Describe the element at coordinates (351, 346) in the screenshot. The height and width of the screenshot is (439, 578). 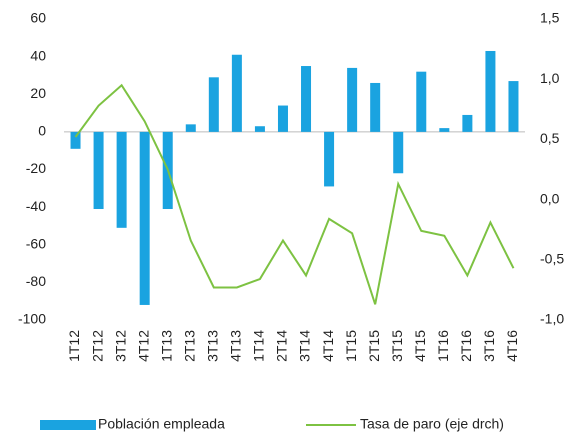
I see `x-tick-label: 1T15` at that location.